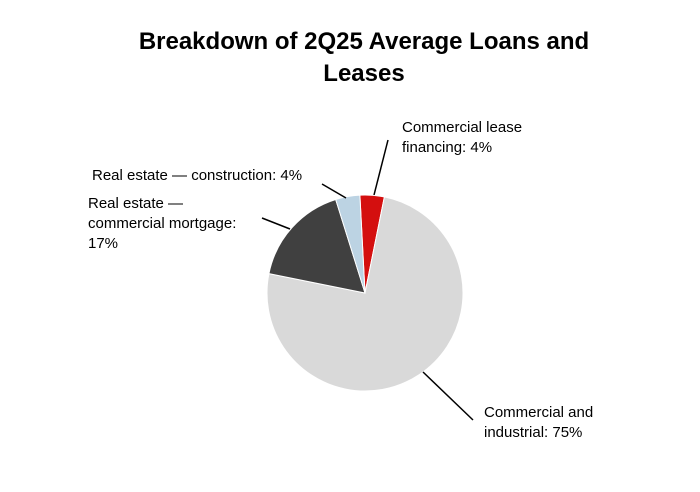 This screenshot has height=492, width=700. What do you see at coordinates (462, 137) in the screenshot?
I see `slice-label: Commercial lease financing: 4%` at bounding box center [462, 137].